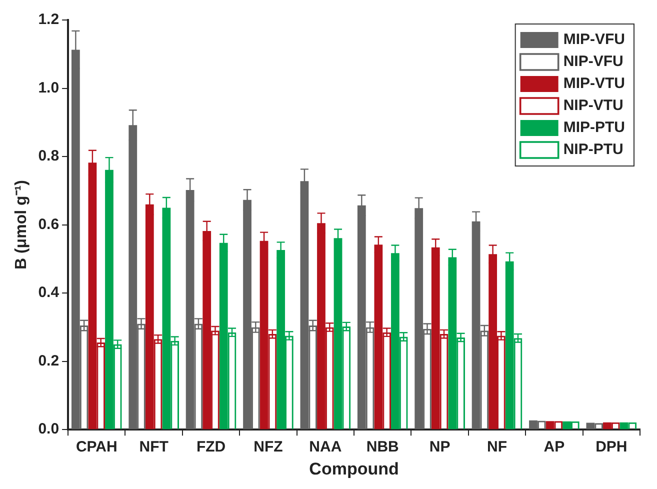 This screenshot has width=657, height=489. I want to click on legend-label: MIP-PTU, so click(594, 127).